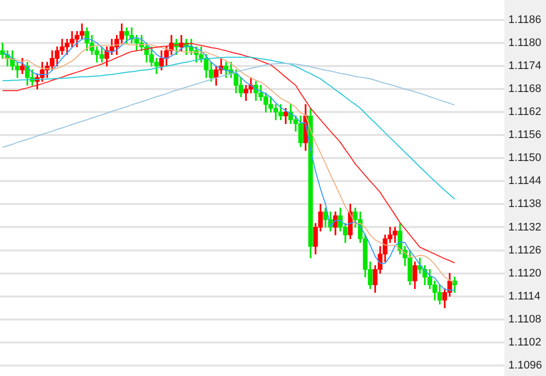 This screenshot has height=376, width=546. Describe the element at coordinates (525, 365) in the screenshot. I see `y-tick-label: 1.1096` at that location.